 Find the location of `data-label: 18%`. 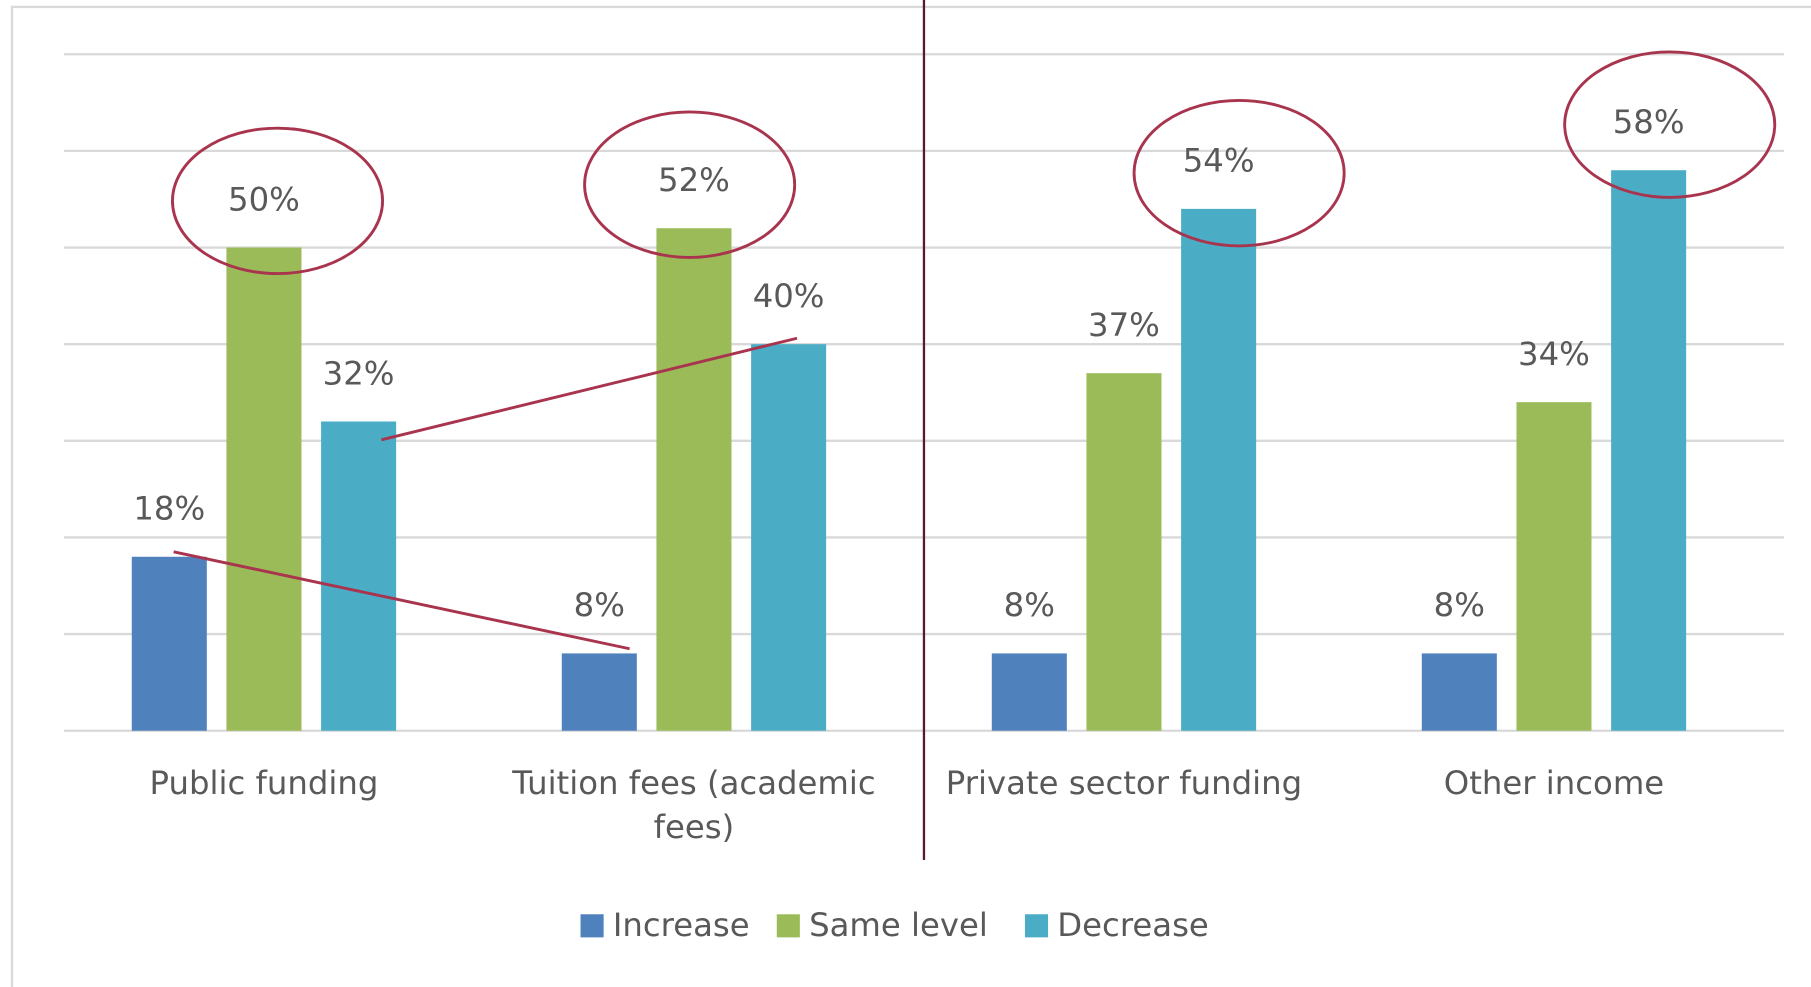

data-label: 18% is located at coordinates (169, 509).